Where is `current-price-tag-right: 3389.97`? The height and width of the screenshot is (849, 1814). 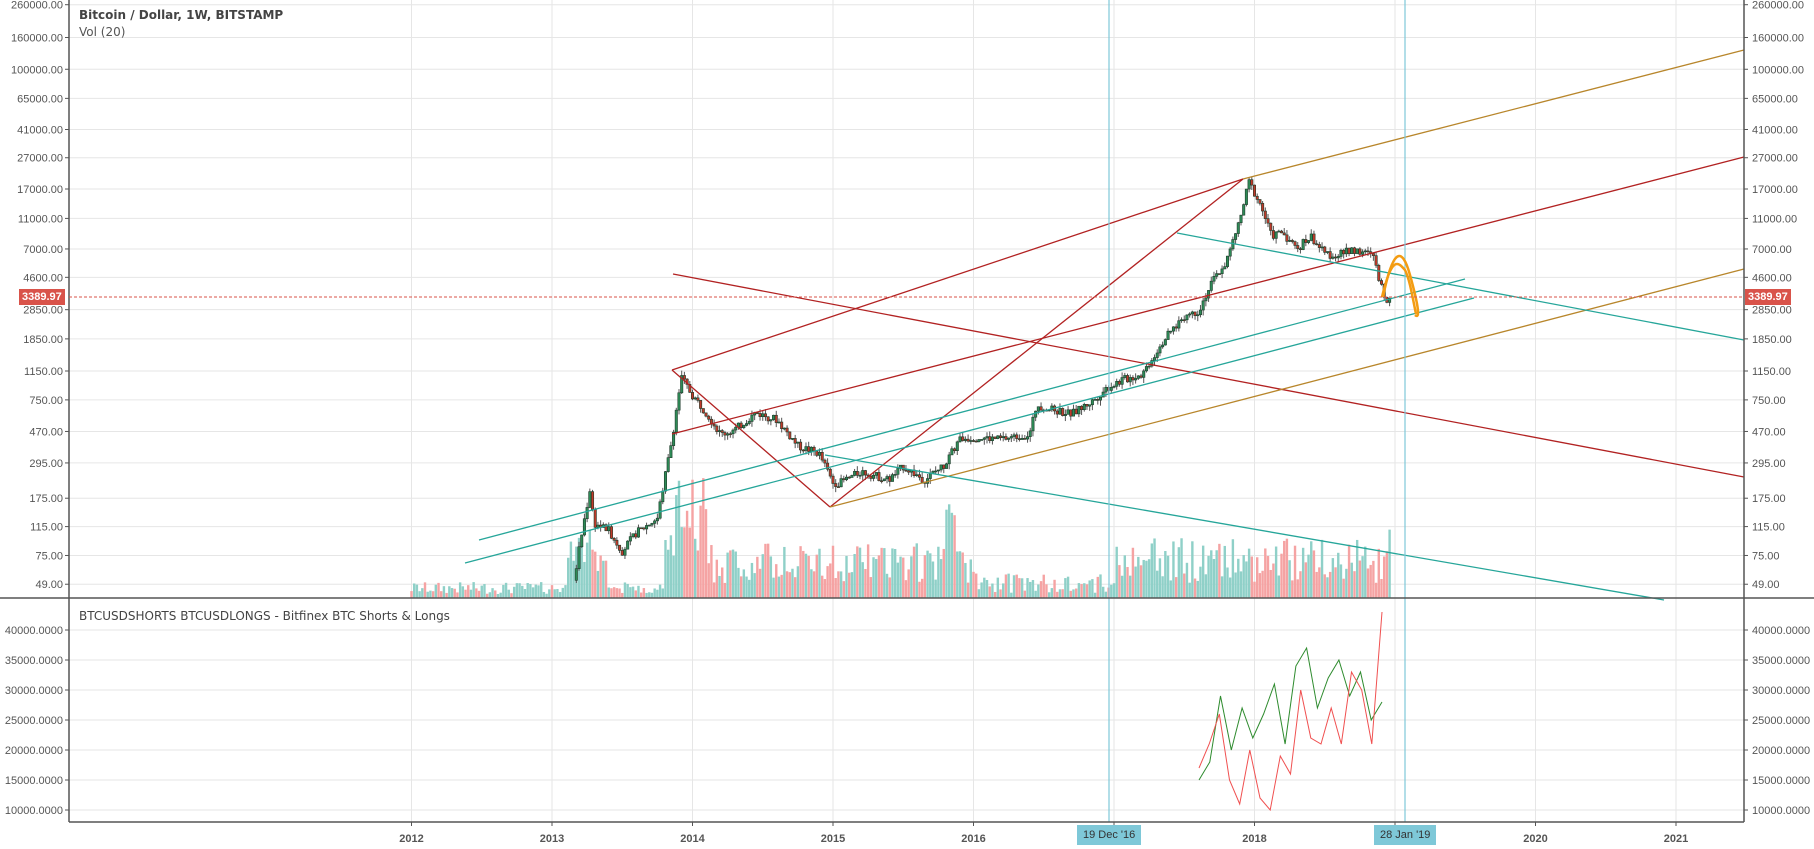
current-price-tag-right: 3389.97 is located at coordinates (1768, 297).